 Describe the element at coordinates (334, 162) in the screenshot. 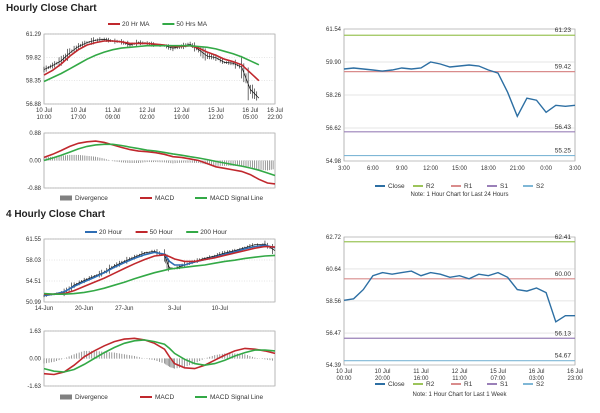

I see `y-tick-label: 54.98` at that location.